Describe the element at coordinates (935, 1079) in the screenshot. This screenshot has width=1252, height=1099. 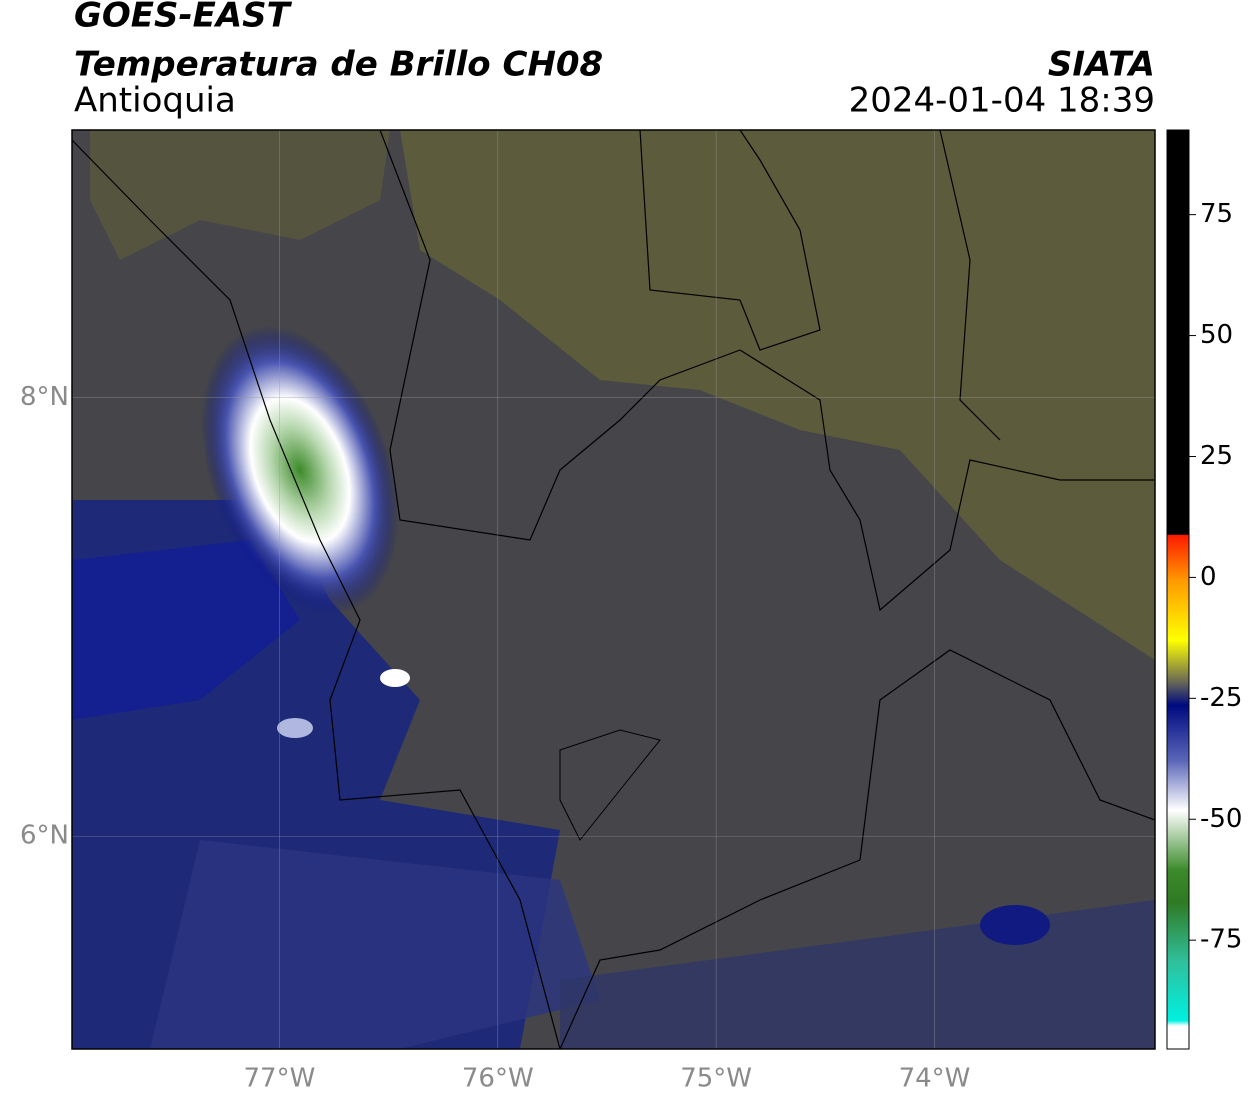
I see `x-tick-label: 74°W` at that location.